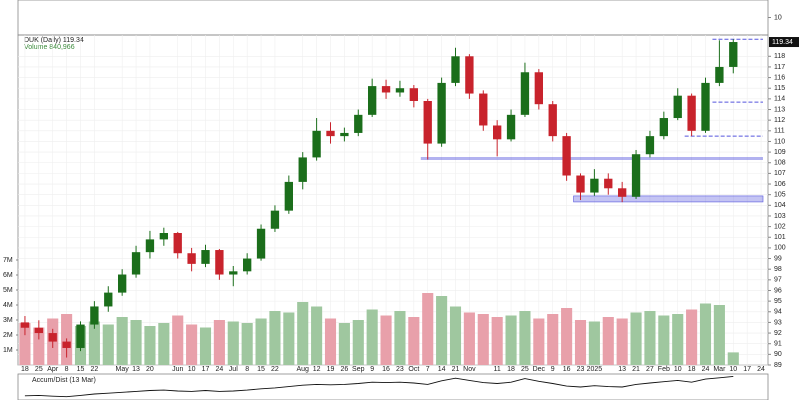 The height and width of the screenshot is (400, 800). I want to click on volume-tick-label: 1M, so click(8, 350).